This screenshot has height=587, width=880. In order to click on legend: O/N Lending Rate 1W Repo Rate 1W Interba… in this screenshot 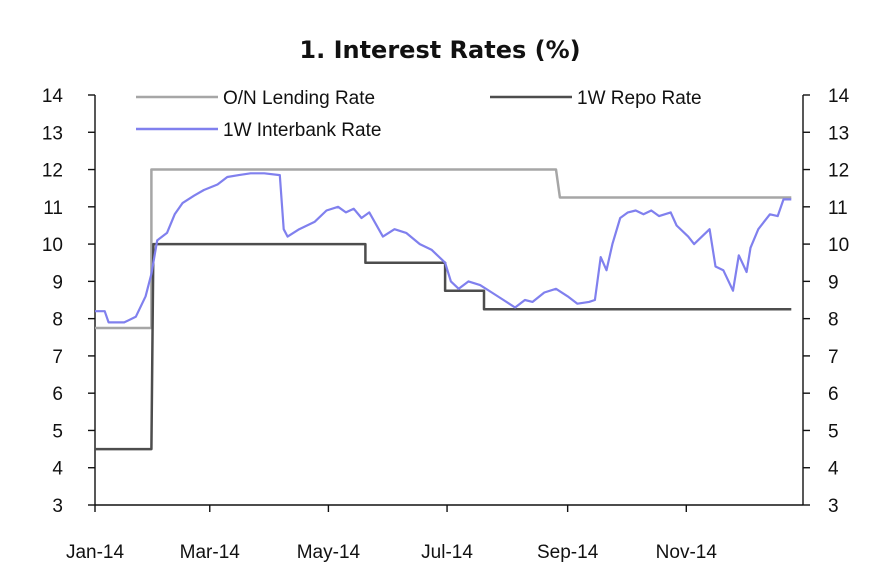, I will do `click(419, 114)`.